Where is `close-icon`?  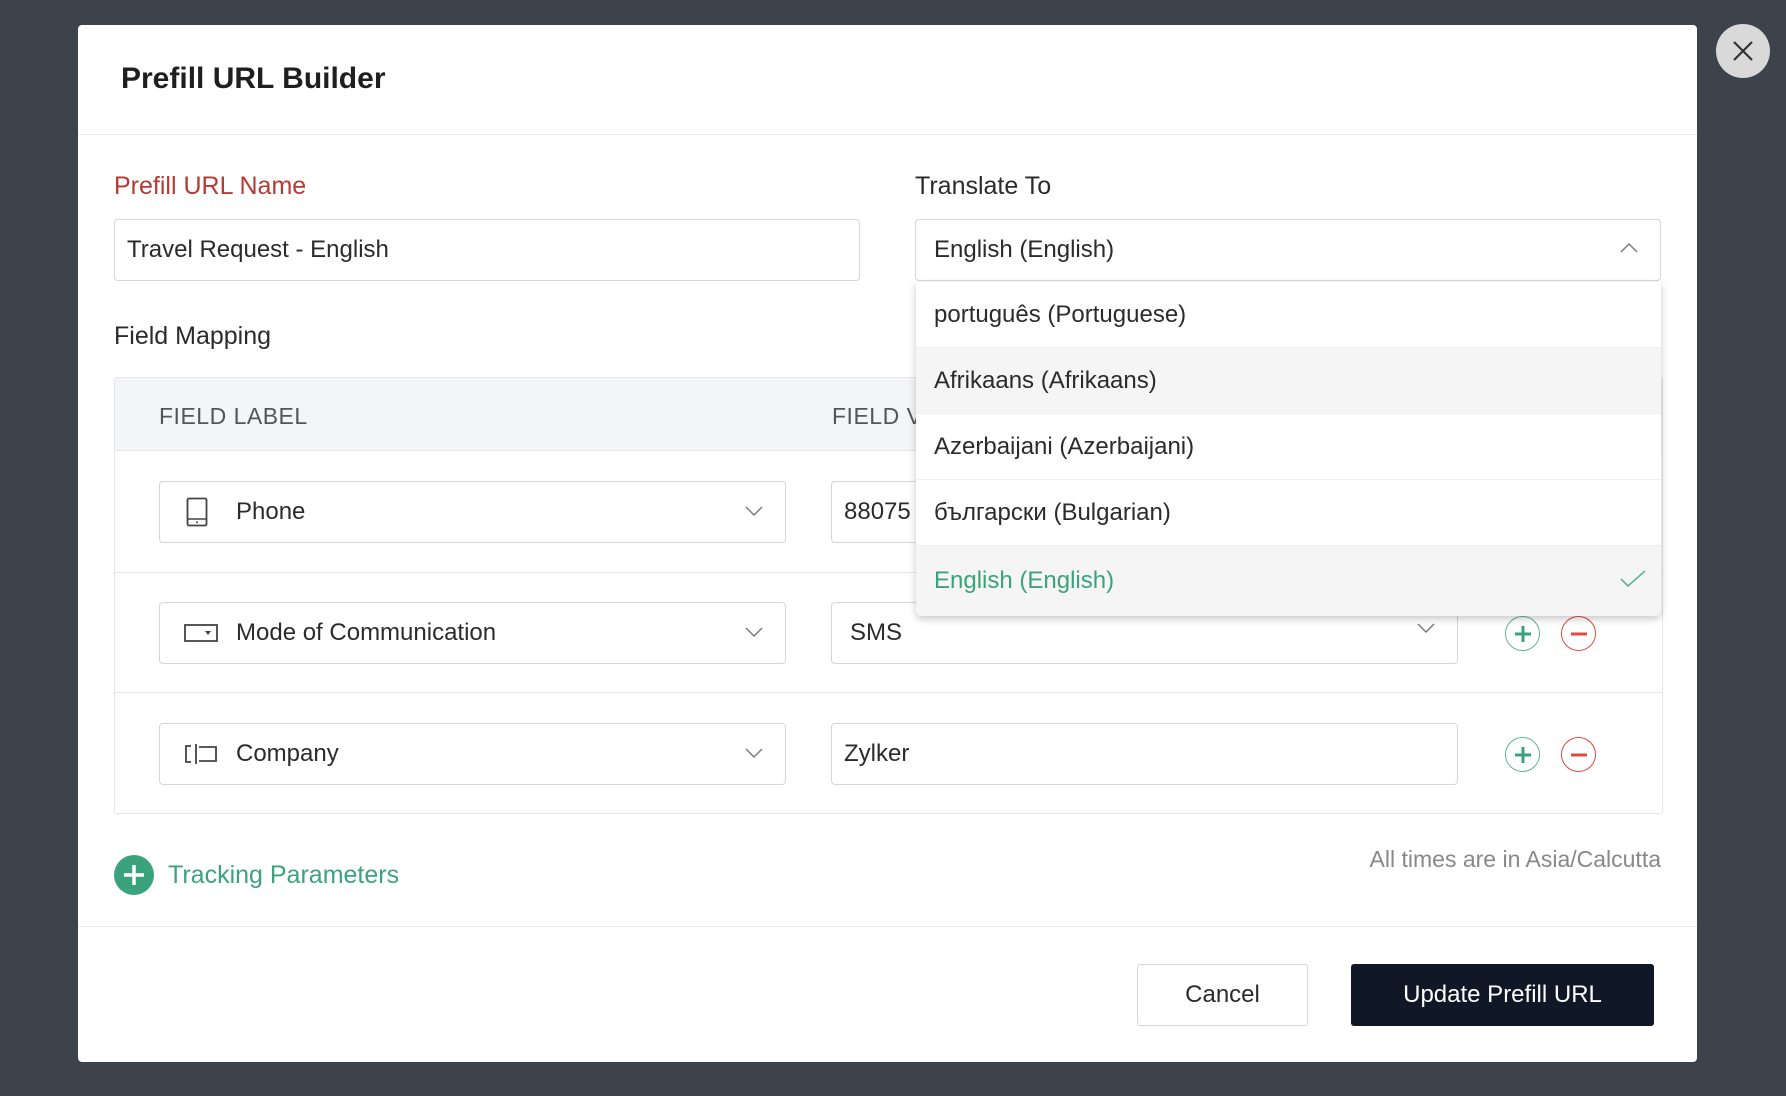 close-icon is located at coordinates (1743, 51).